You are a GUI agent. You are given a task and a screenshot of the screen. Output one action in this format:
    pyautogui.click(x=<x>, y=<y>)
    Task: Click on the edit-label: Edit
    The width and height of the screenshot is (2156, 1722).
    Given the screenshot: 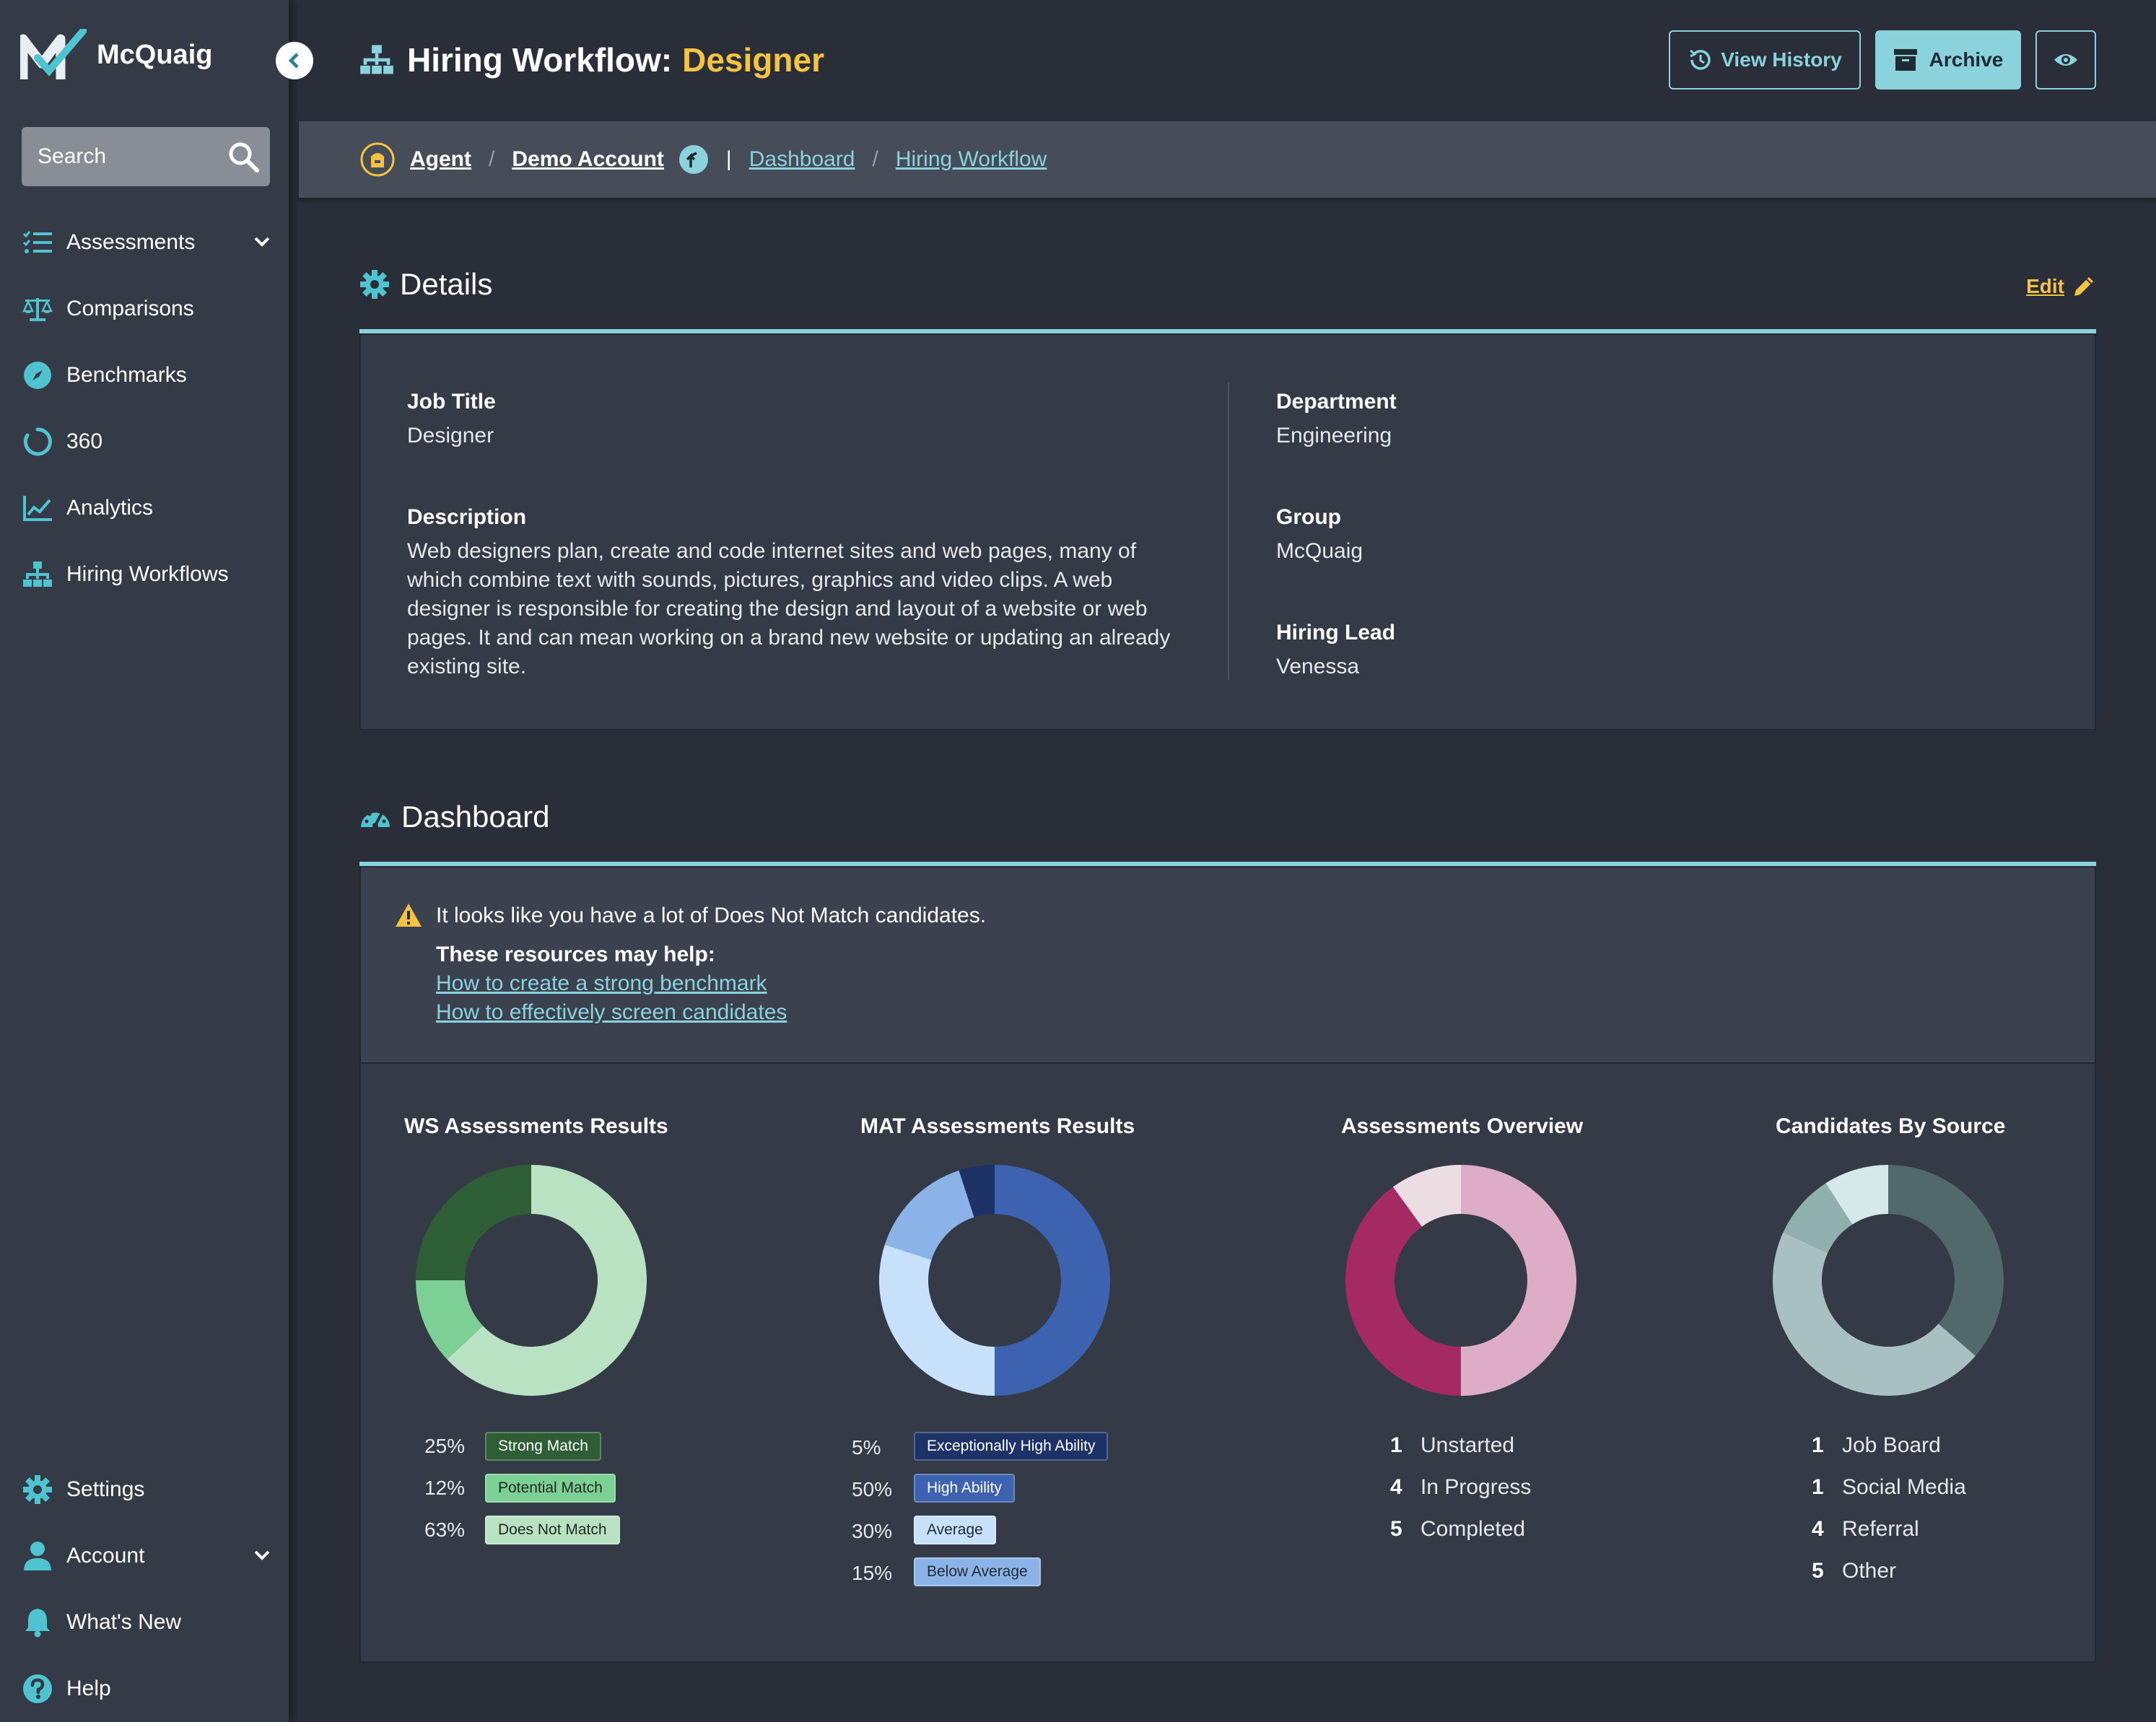 What is the action you would take?
    pyautogui.click(x=2045, y=286)
    